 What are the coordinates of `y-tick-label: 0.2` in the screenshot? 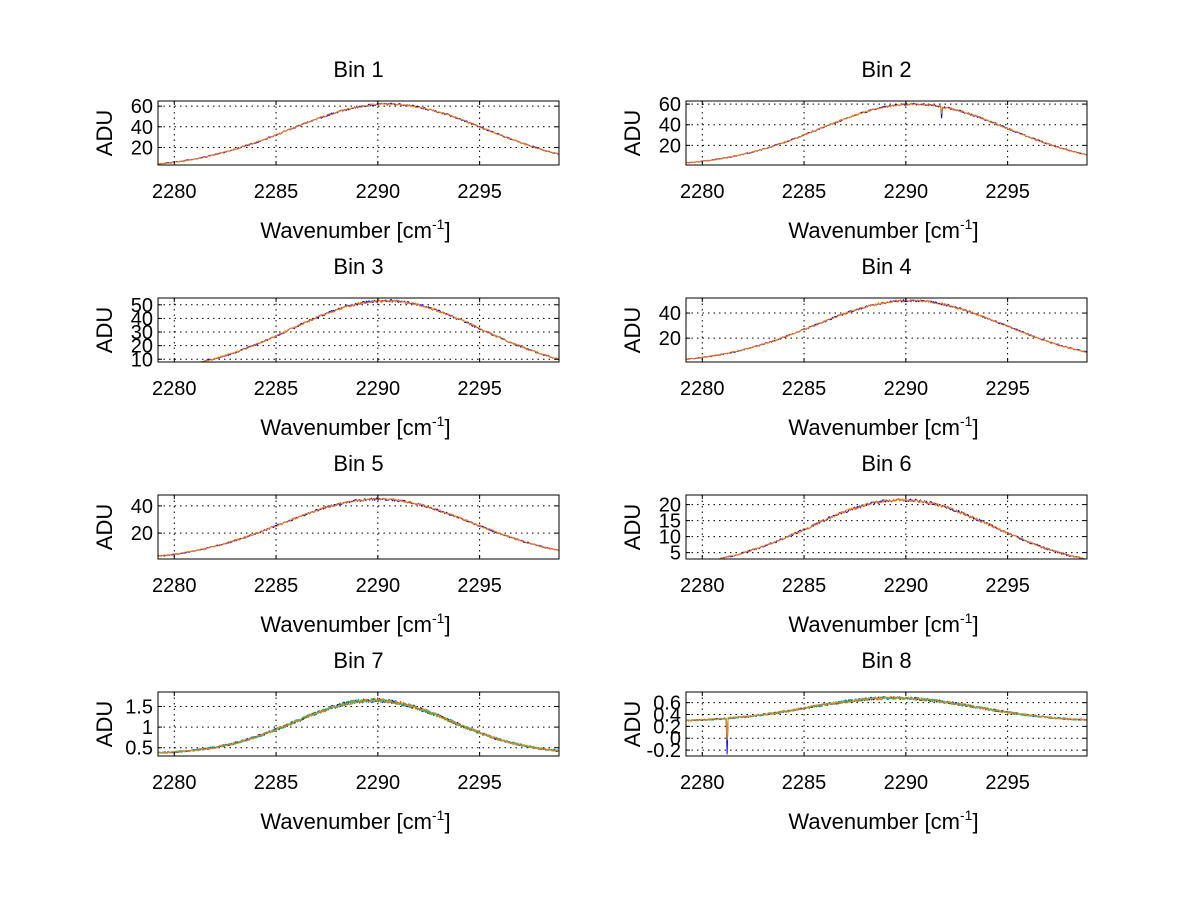 It's located at (667, 727).